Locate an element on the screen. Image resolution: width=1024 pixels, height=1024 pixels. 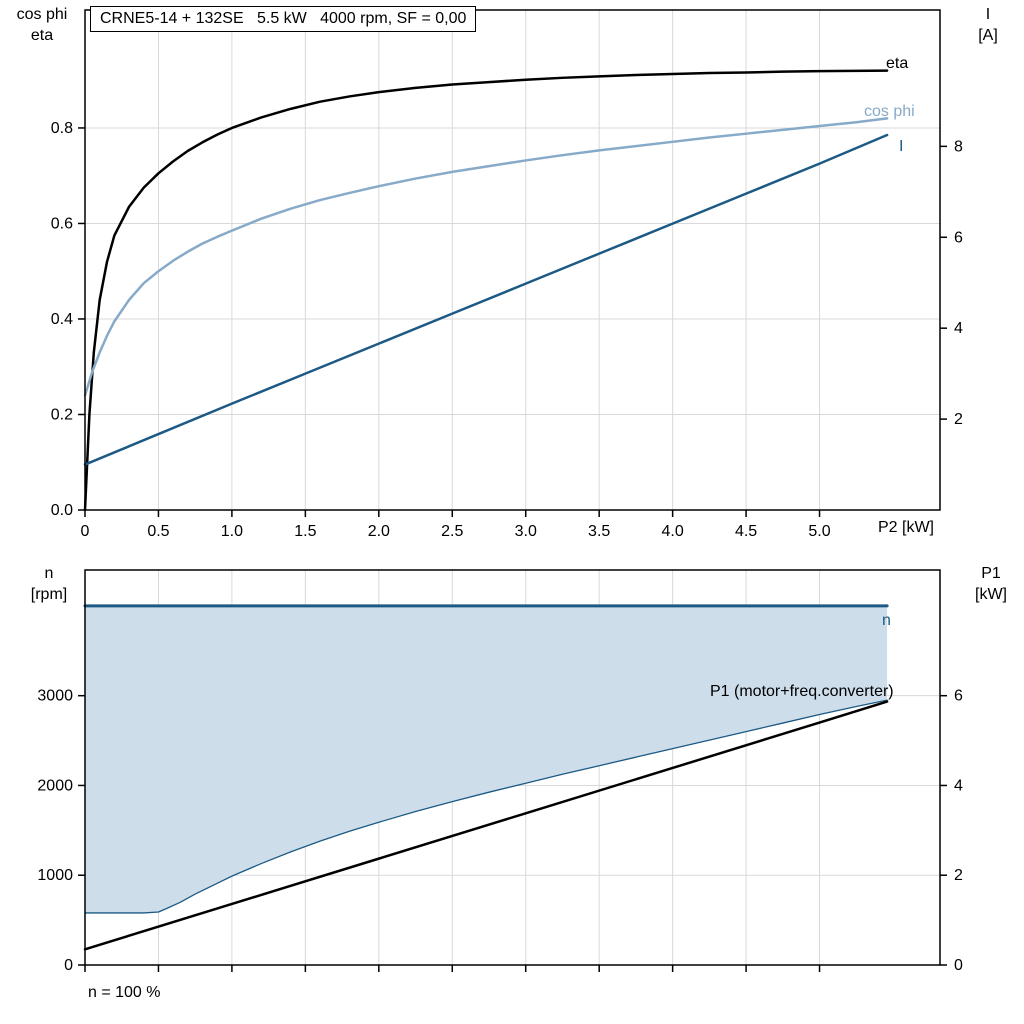
series-label-n: n is located at coordinates (886, 620).